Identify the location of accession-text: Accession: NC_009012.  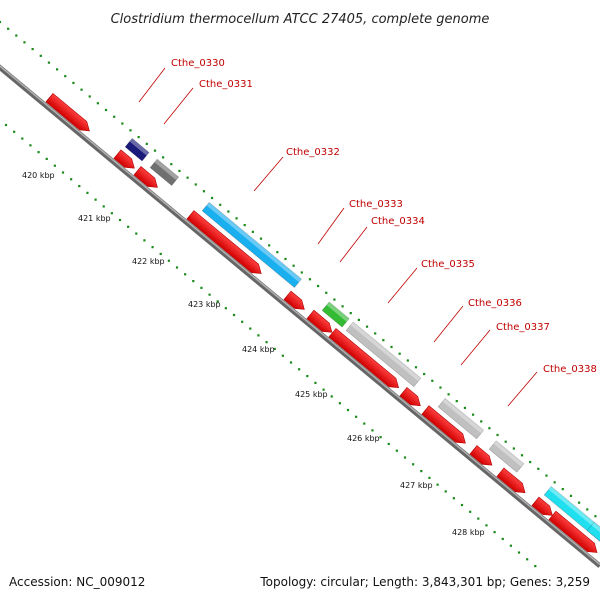
(77, 582).